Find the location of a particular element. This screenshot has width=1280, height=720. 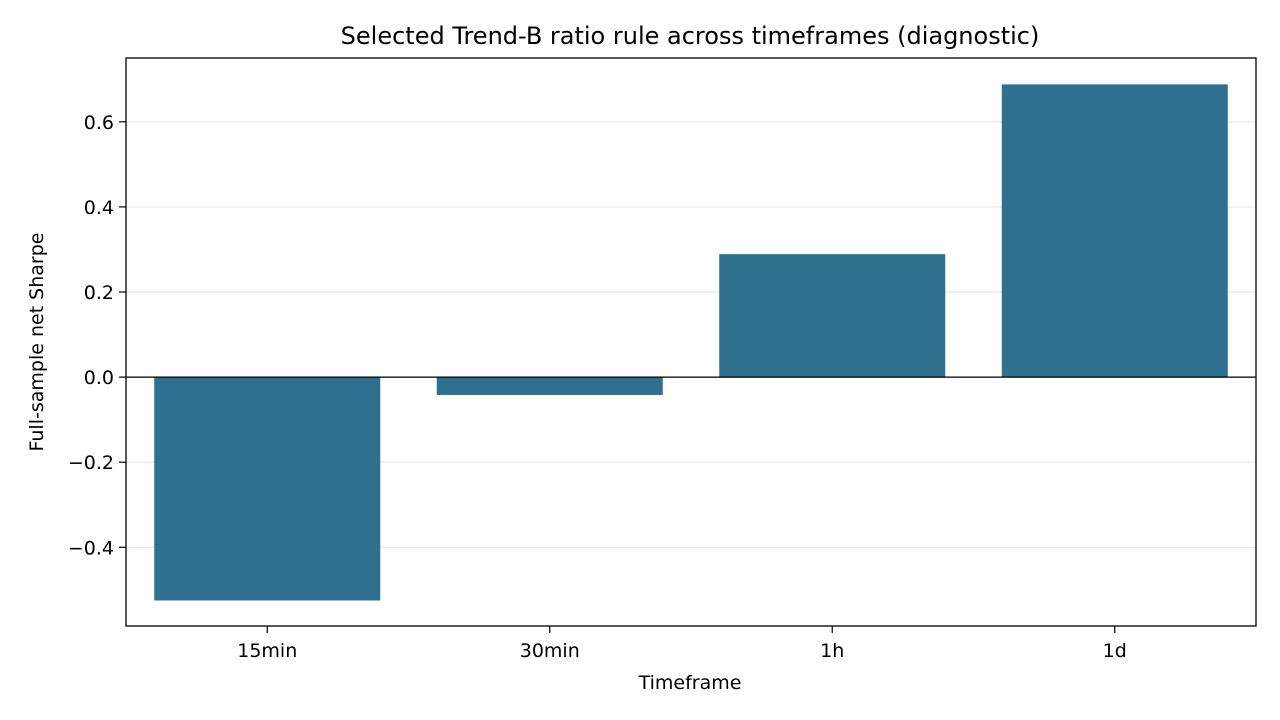

y-axis-label: Full-sample net Sharpe is located at coordinates (37, 342).